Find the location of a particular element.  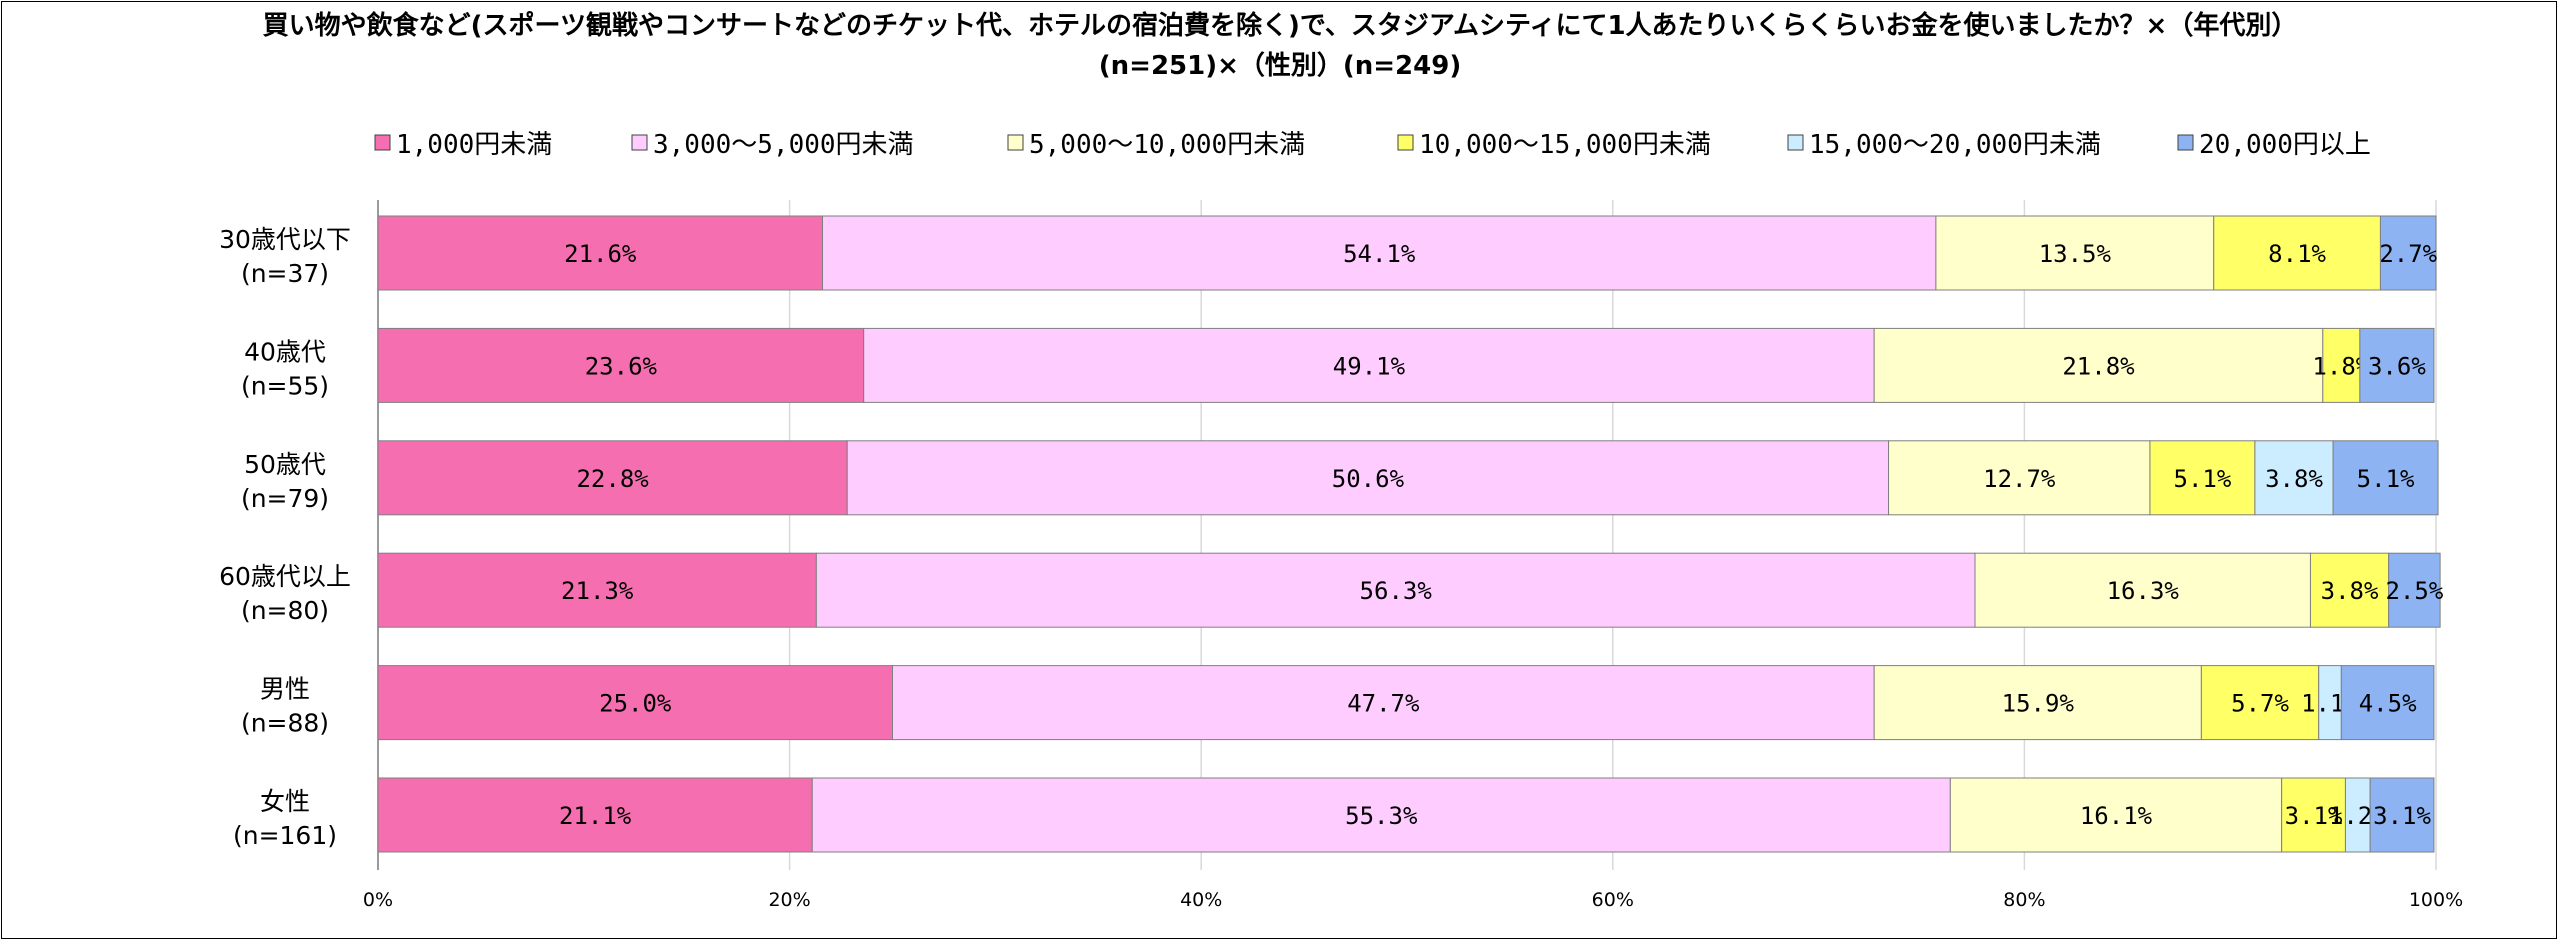

data-label: 8.1% is located at coordinates (2297, 254).